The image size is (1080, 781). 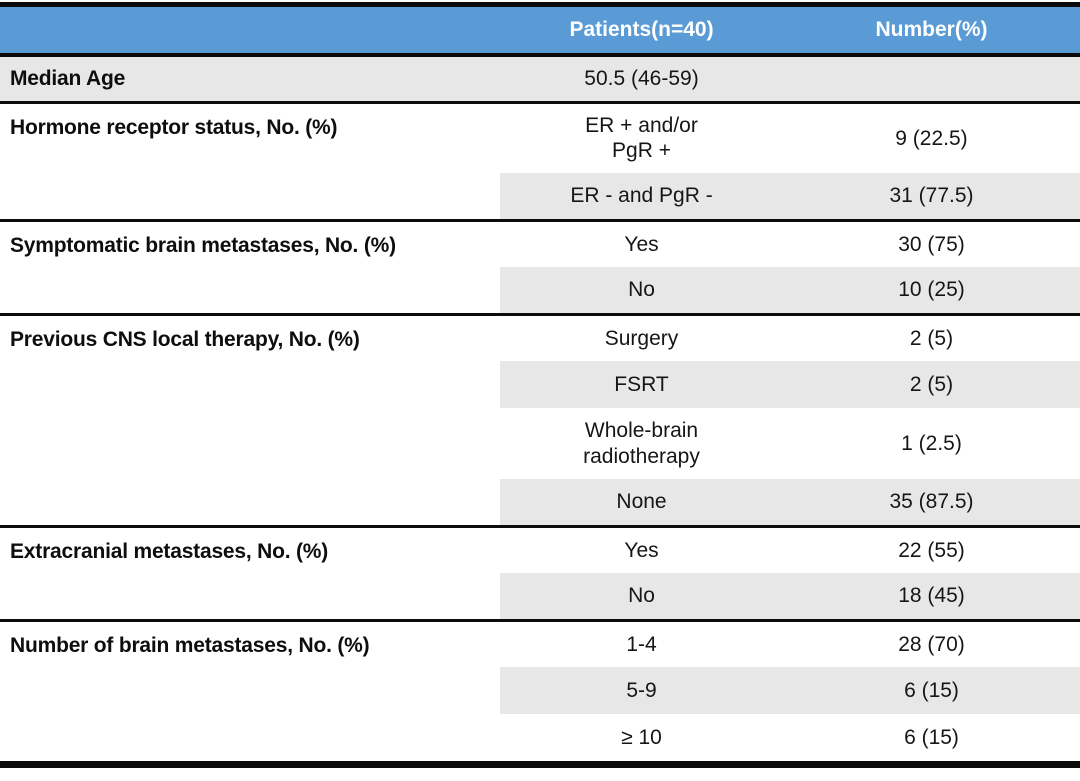 I want to click on table-row: No 10 (25), so click(x=540, y=290).